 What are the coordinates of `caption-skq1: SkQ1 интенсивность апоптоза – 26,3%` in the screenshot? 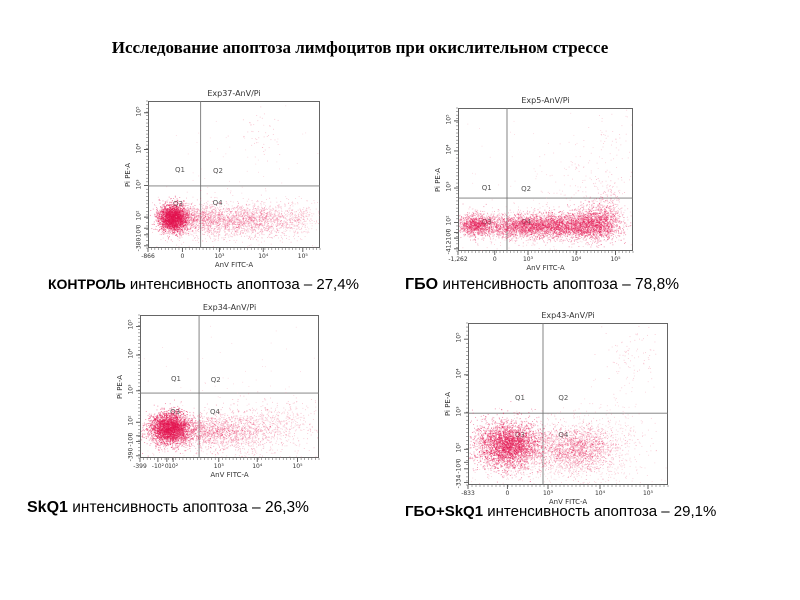 It's located at (168, 508).